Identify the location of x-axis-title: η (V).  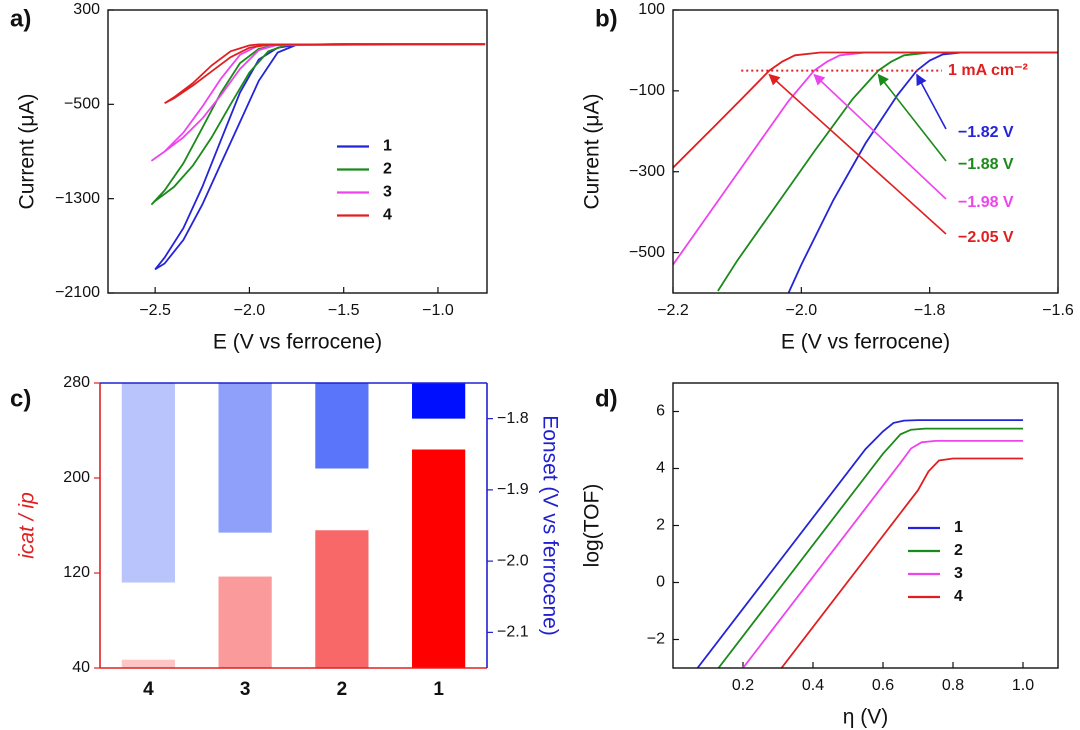
(866, 717).